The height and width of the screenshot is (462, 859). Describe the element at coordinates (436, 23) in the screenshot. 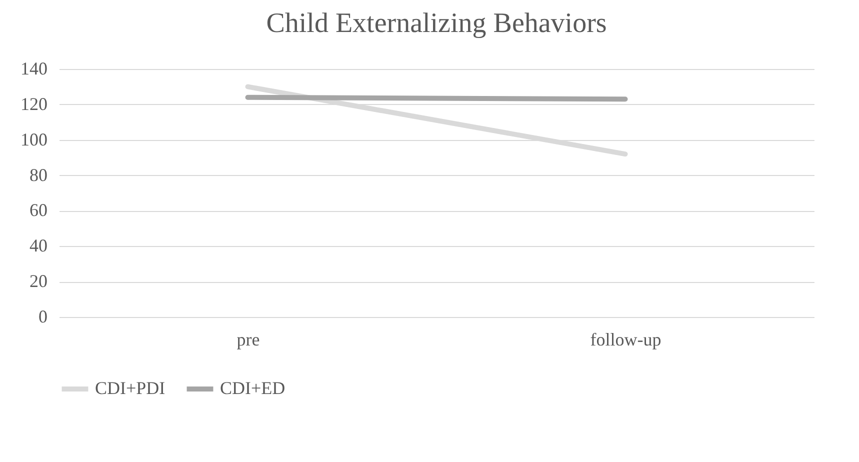

I see `chart-title: Child Externalizing Behaviors` at that location.